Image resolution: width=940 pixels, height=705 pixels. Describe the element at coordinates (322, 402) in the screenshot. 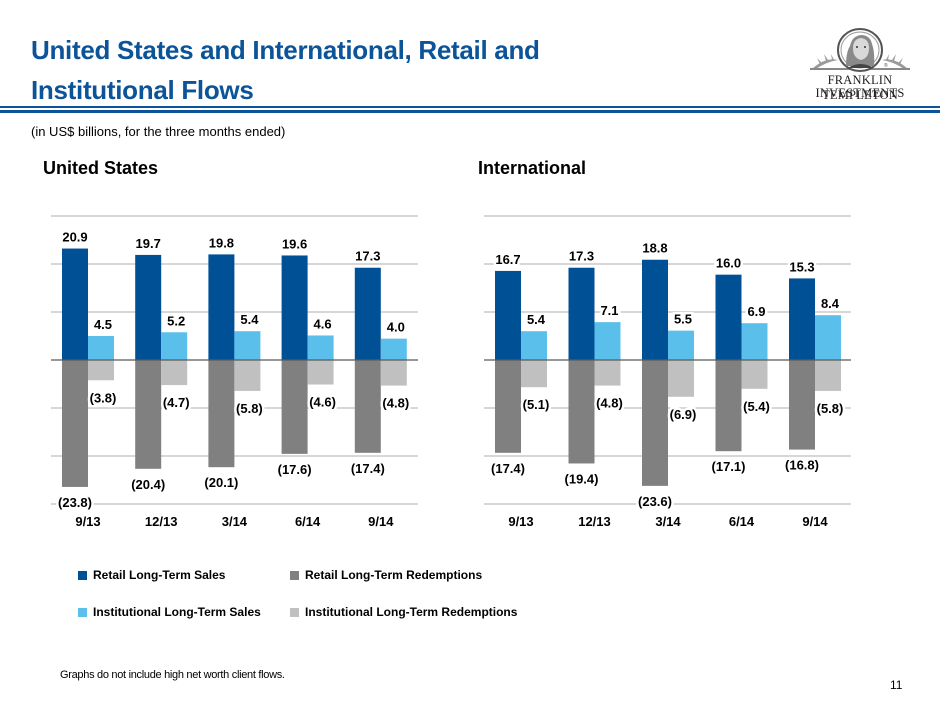

I see `us-label-institutional-redemptions: (4.6)` at that location.